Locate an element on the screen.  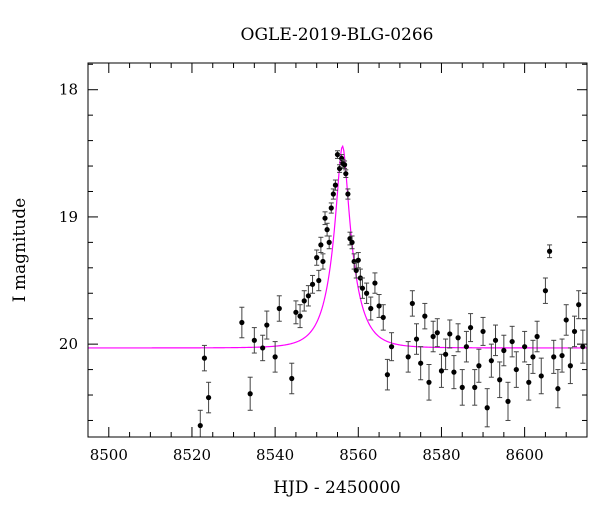
y-axis-label: I magnitude is located at coordinates (20, 250).